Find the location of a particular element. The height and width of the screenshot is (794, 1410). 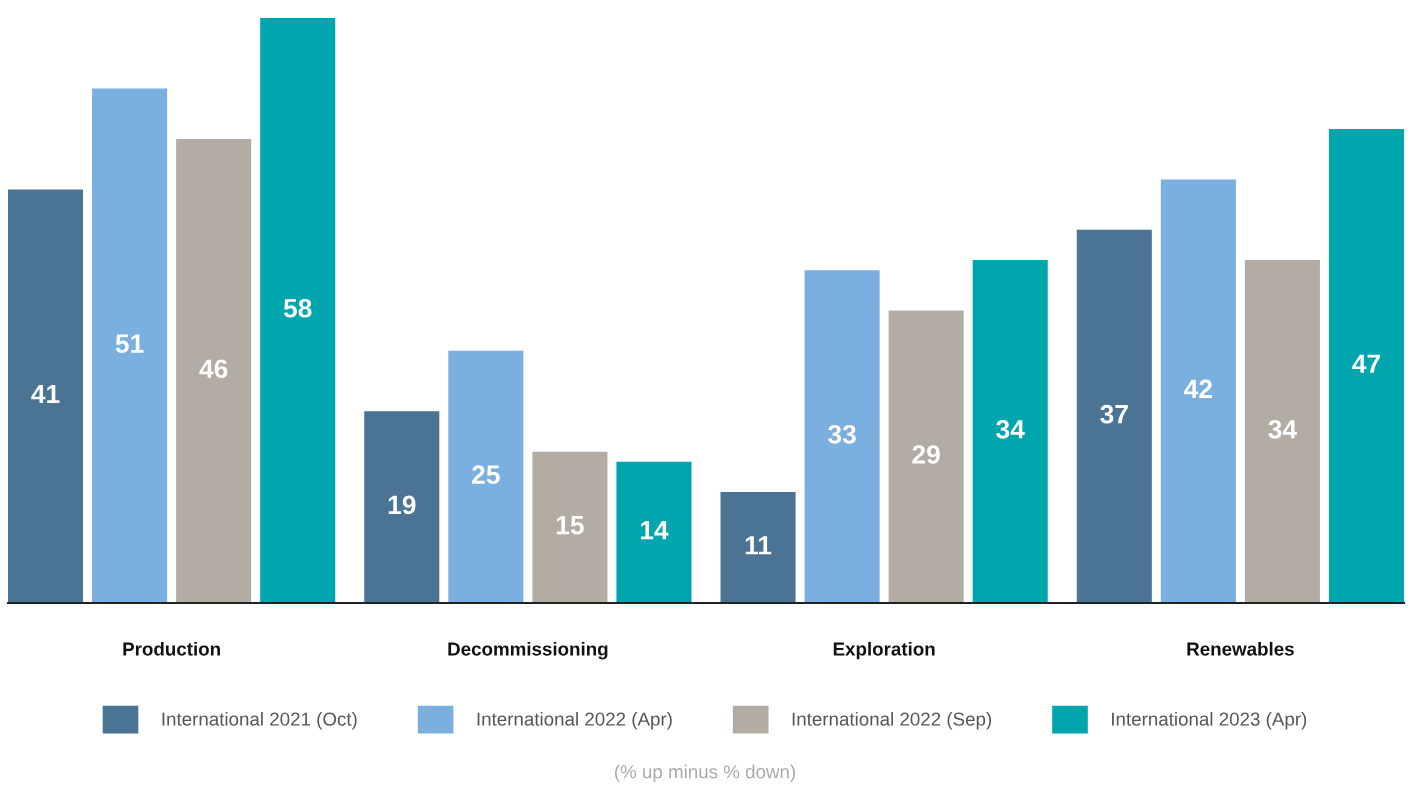

data-label: 51 is located at coordinates (129, 343).